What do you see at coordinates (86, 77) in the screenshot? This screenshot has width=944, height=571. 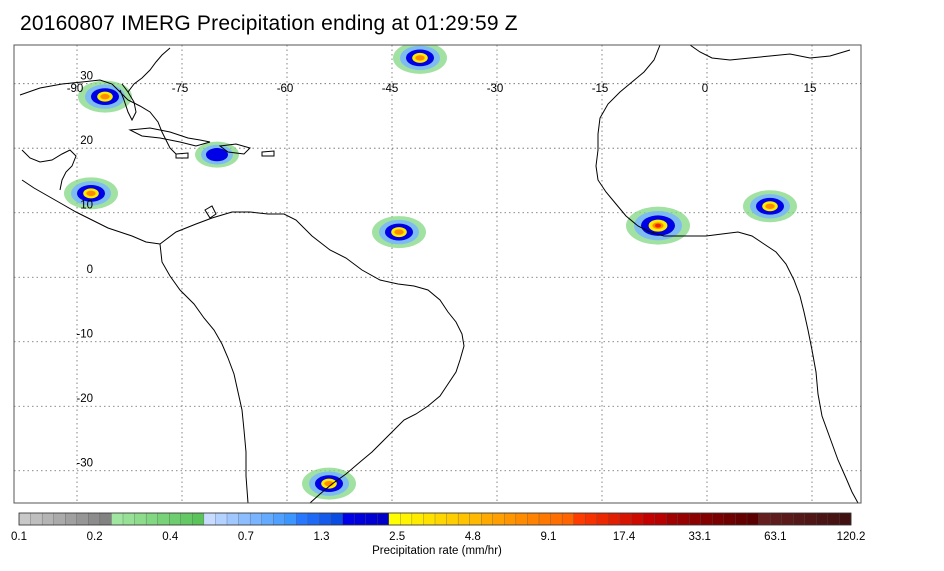 I see `lat-tick-label: 30` at bounding box center [86, 77].